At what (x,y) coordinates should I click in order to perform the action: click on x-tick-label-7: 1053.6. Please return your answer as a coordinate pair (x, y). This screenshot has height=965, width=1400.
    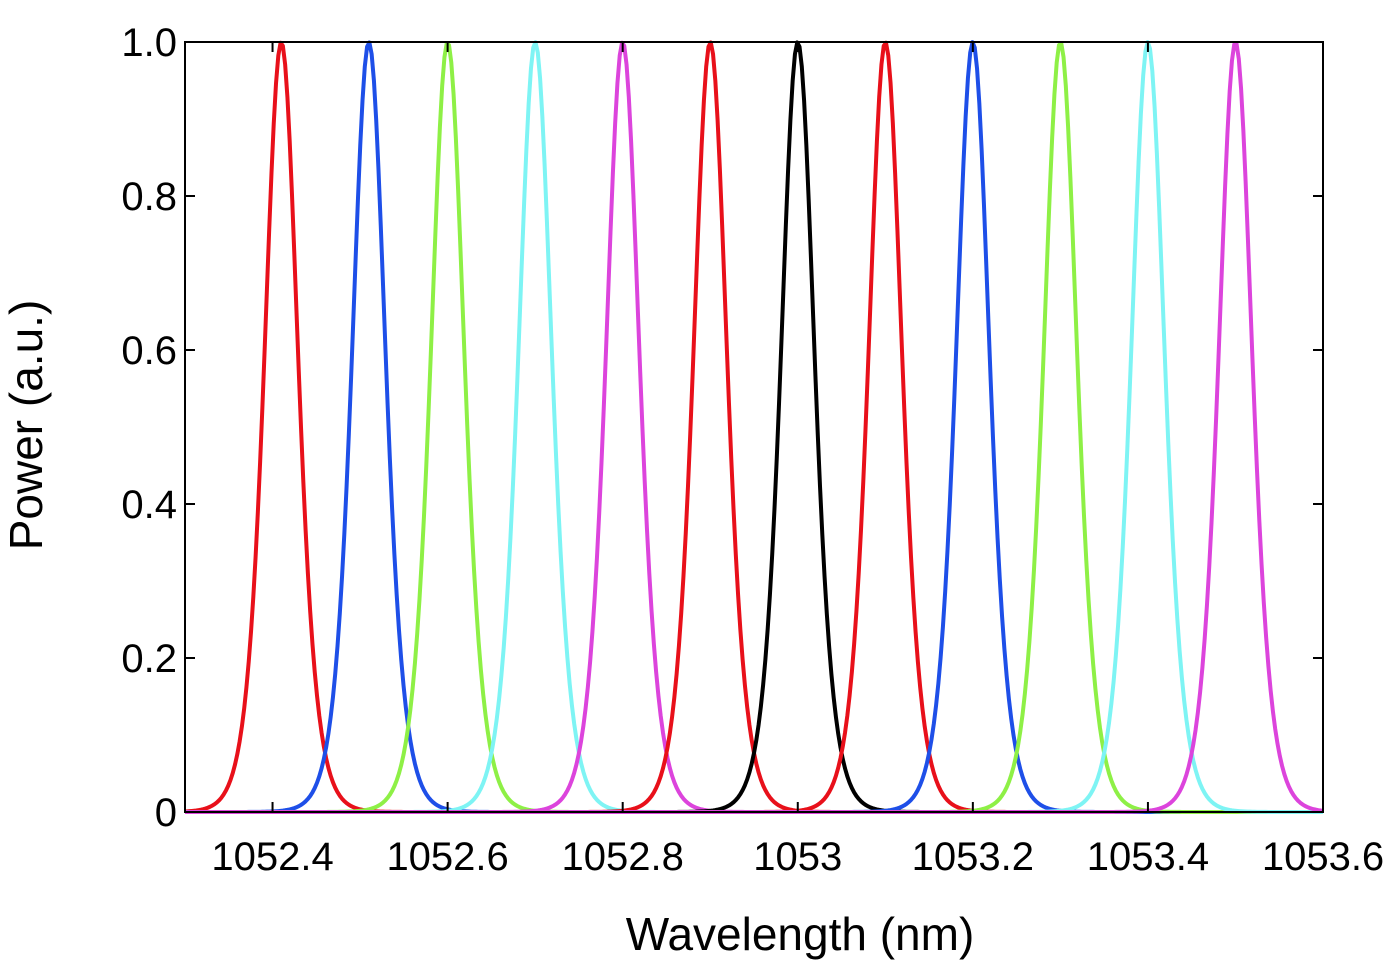
    Looking at the image, I should click on (1323, 857).